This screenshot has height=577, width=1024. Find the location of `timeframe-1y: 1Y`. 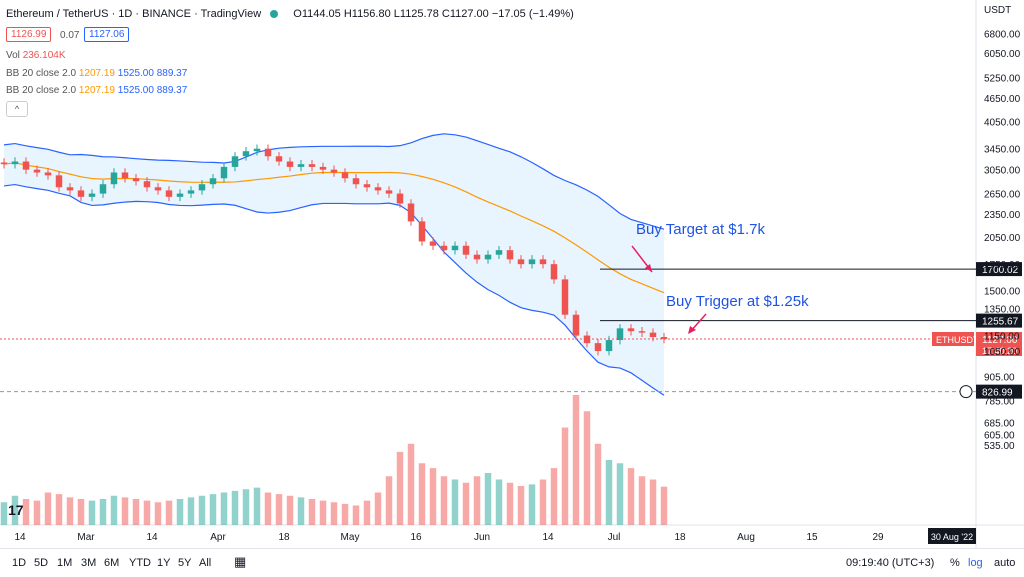

timeframe-1y: 1Y is located at coordinates (164, 563).